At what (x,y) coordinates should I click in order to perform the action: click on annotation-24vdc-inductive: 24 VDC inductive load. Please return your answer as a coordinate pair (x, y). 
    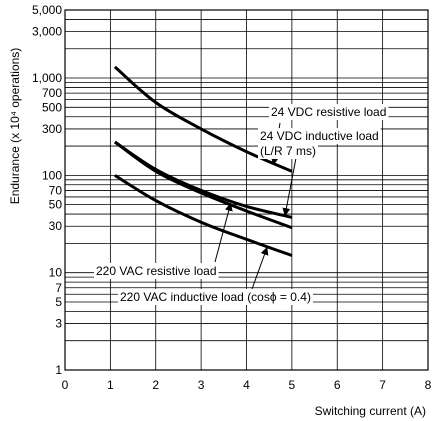
    Looking at the image, I should click on (319, 136).